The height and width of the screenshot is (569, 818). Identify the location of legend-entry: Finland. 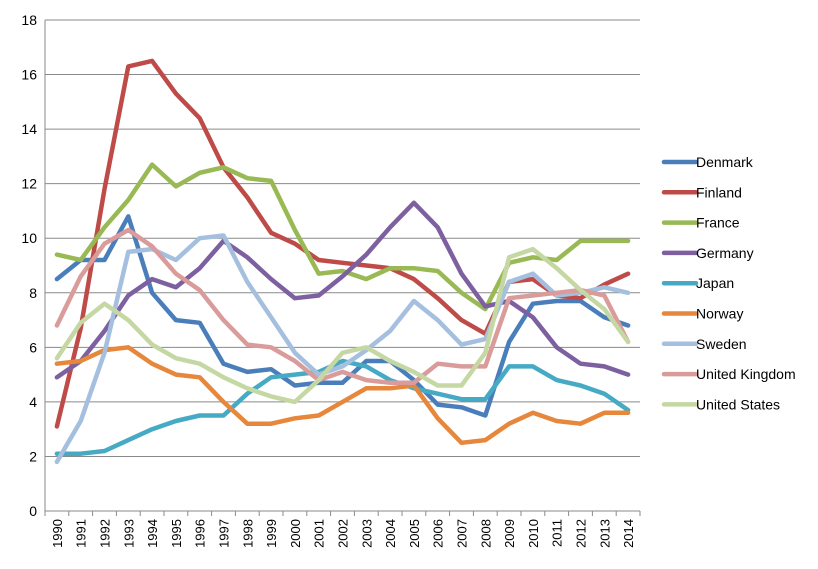
(701, 192).